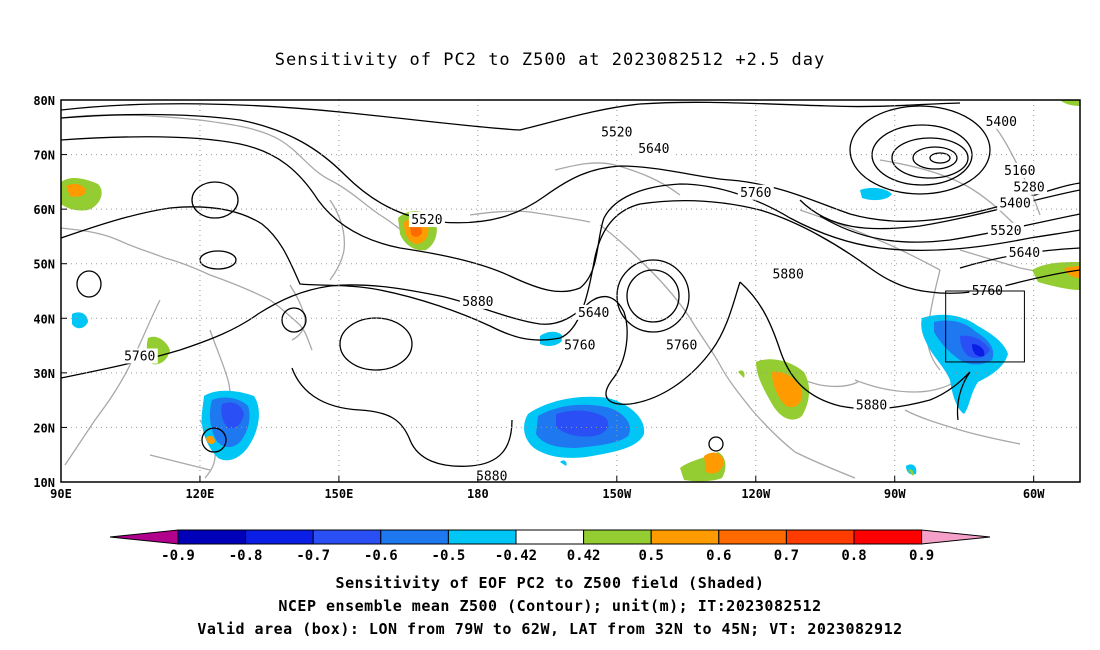 This screenshot has height=650, width=1100. Describe the element at coordinates (313, 556) in the screenshot. I see `colorbar-label: -0.7` at that location.